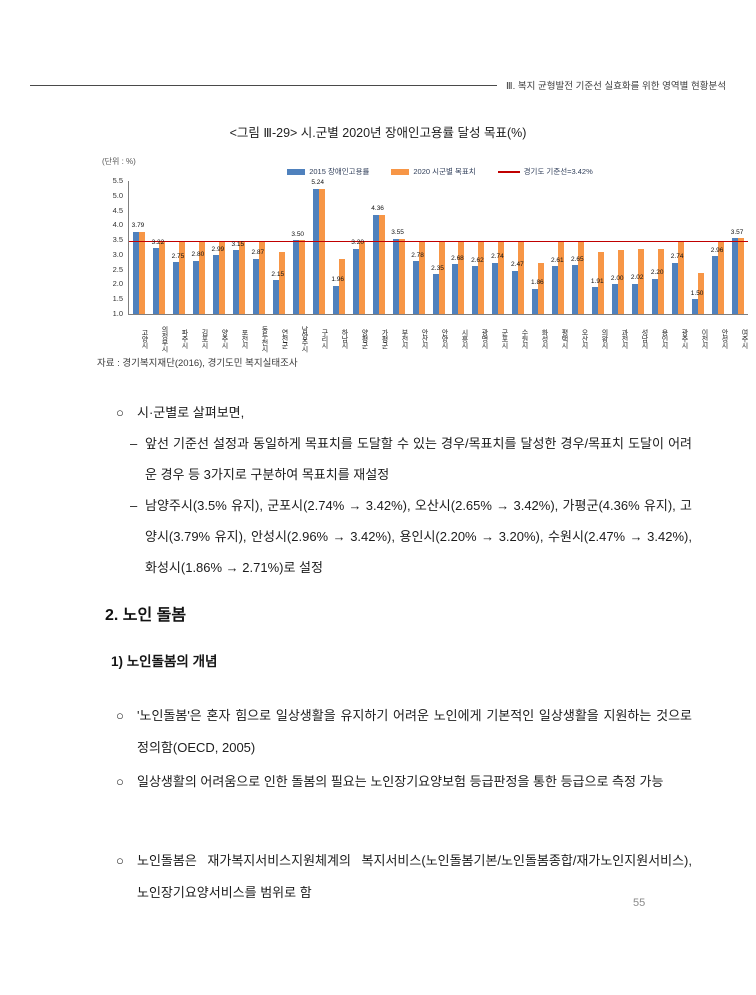 This screenshot has height=995, width=756. I want to click on x-axis-label: 이천시, so click(704, 339).